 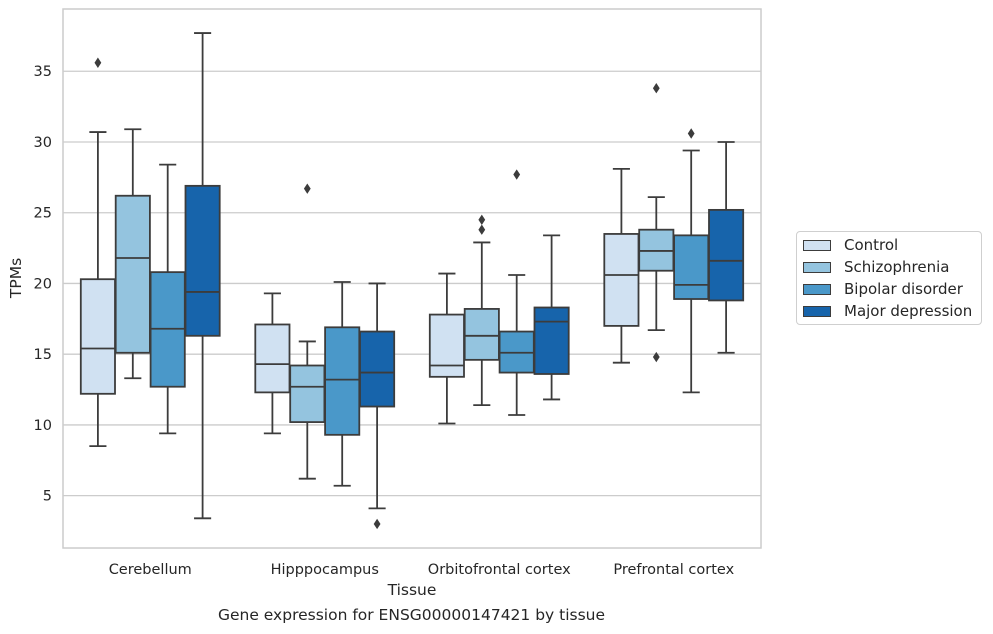 I want to click on legend-label-schizophrenia: Schizophrenia, so click(x=897, y=267).